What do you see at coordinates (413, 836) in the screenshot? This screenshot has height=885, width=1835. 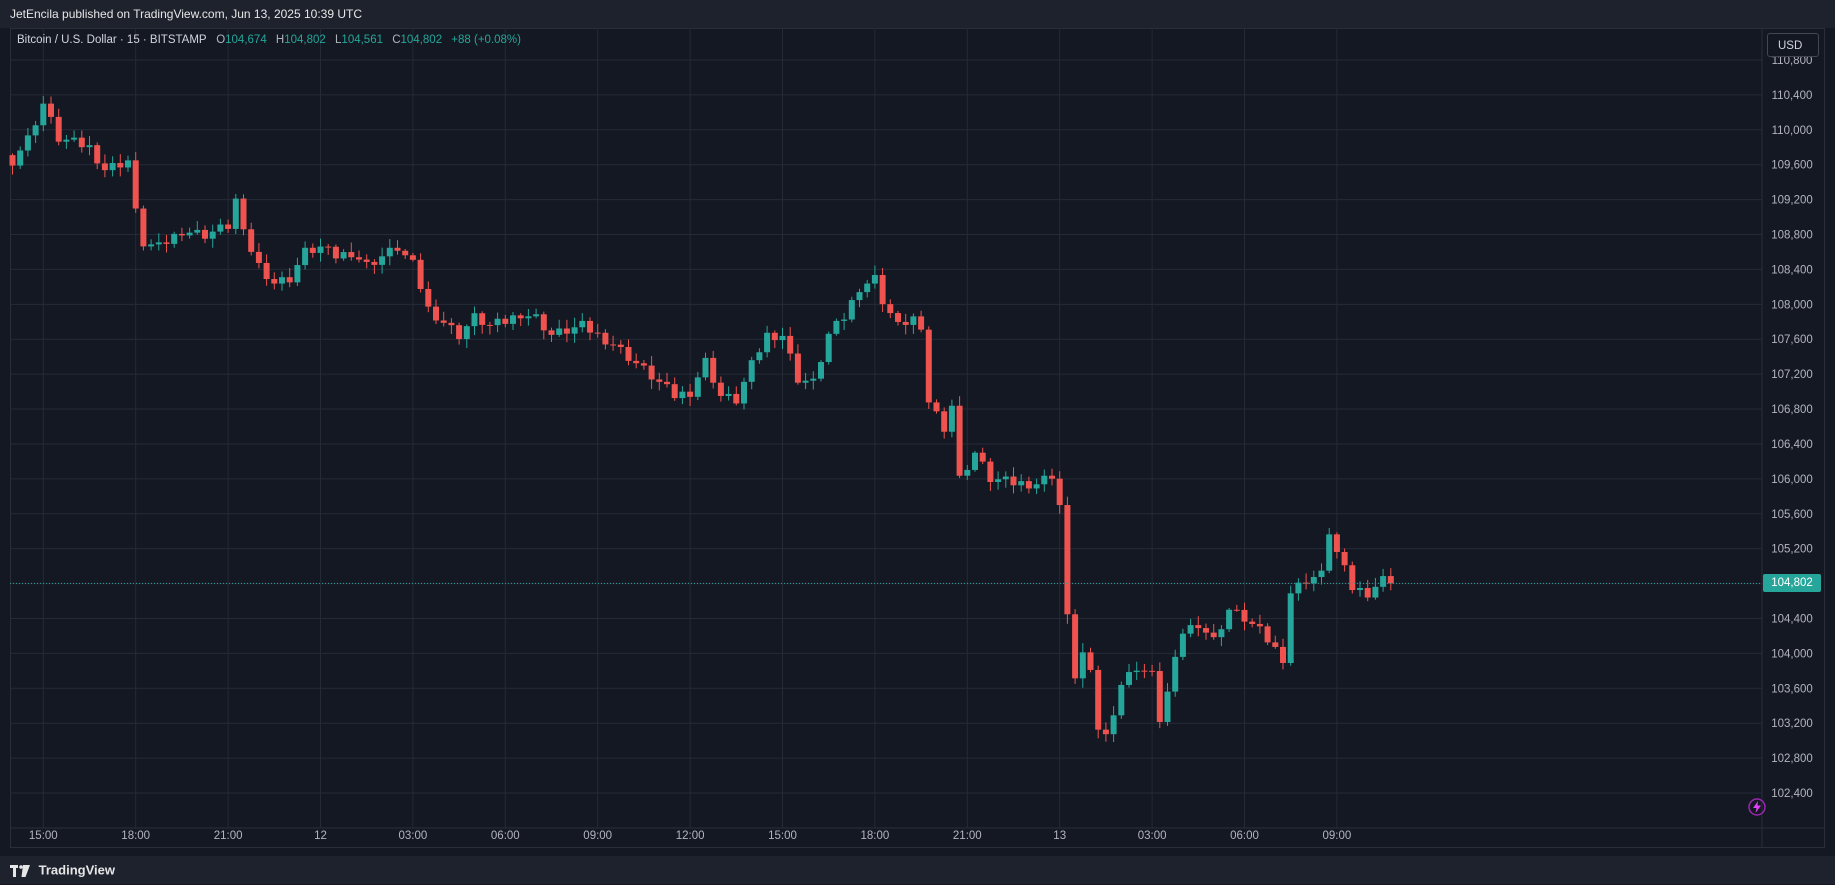 I see `time-tick-label: 03:00` at bounding box center [413, 836].